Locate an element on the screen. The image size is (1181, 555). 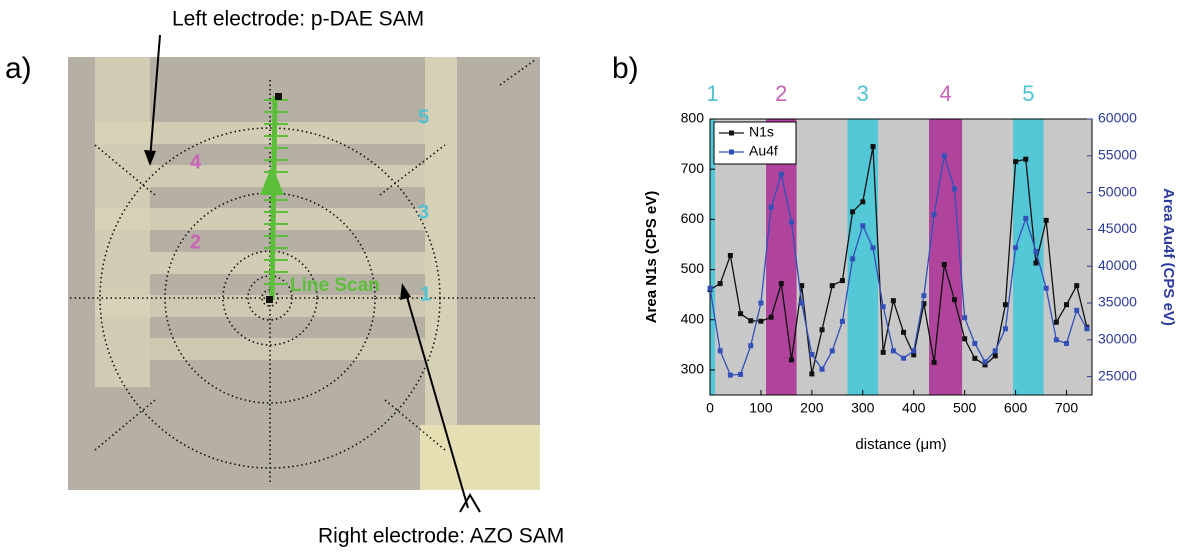
region-number: 1 is located at coordinates (425, 294).